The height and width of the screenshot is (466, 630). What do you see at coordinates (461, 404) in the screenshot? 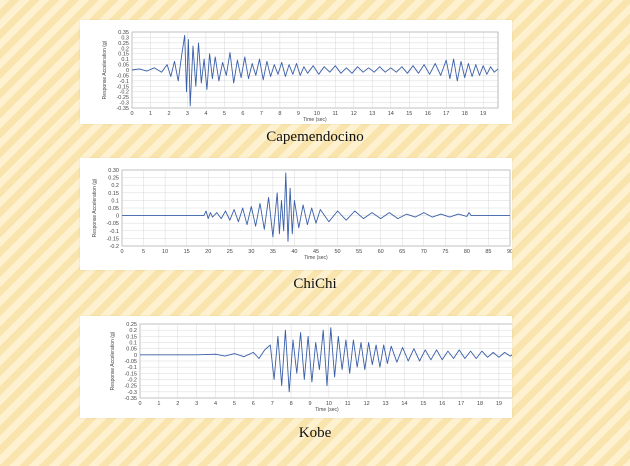
I see `x-tick-label: 17` at bounding box center [461, 404].